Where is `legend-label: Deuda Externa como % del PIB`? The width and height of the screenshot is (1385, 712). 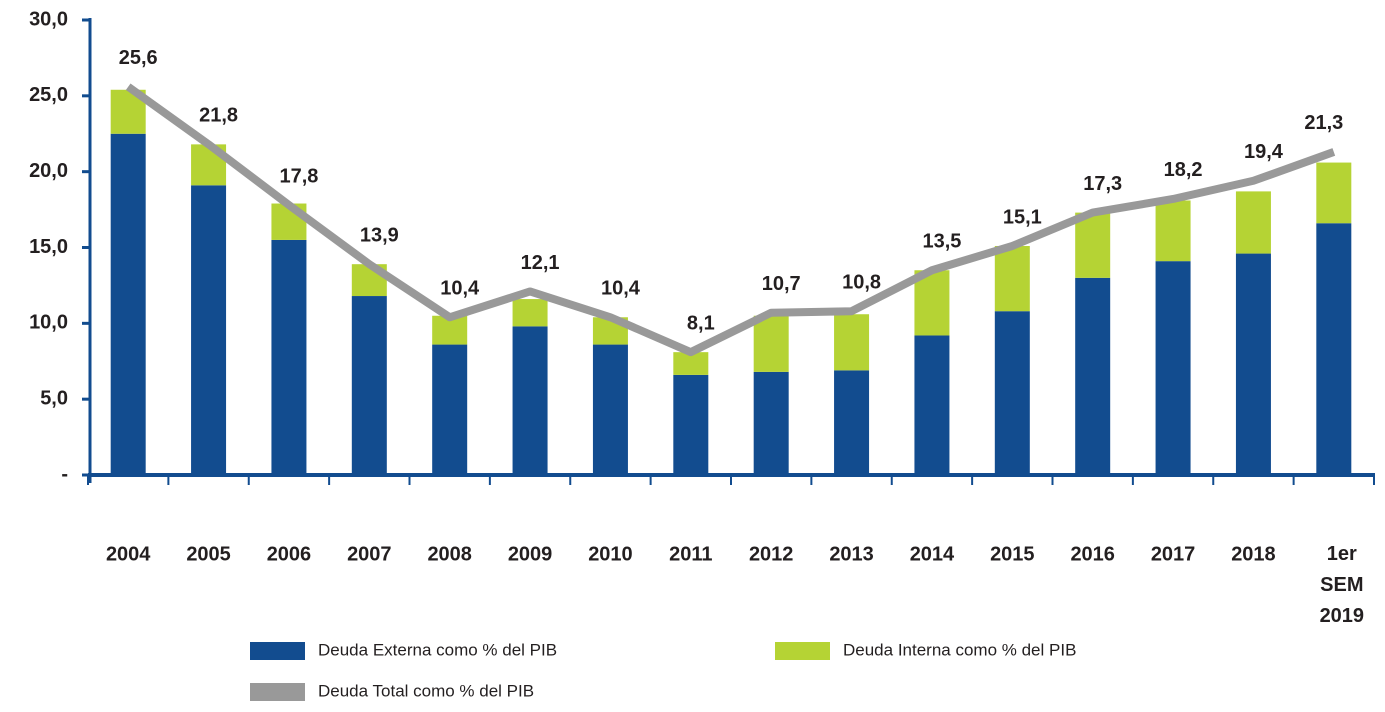 legend-label: Deuda Externa como % del PIB is located at coordinates (437, 649).